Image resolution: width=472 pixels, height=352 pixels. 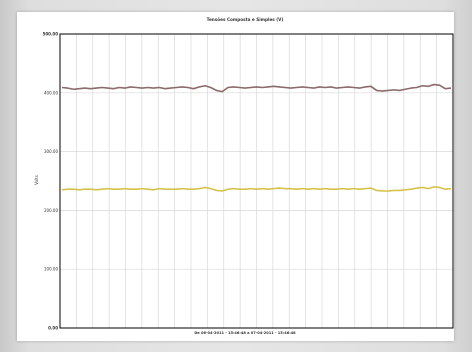 I want to click on y-tick-label: 100.00, so click(x=51, y=269).